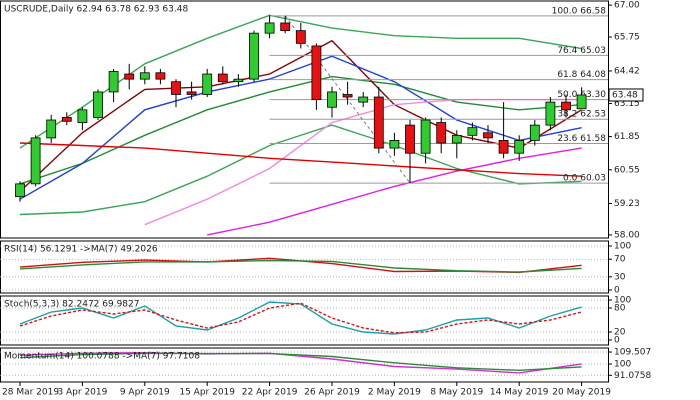 This screenshot has width=700, height=400. I want to click on x-tick-label: 9 Apr 2019, so click(145, 393).